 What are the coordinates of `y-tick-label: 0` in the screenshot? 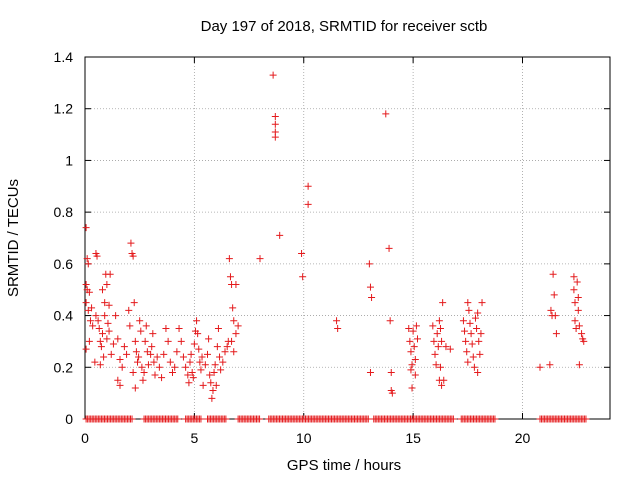 It's located at (69, 419).